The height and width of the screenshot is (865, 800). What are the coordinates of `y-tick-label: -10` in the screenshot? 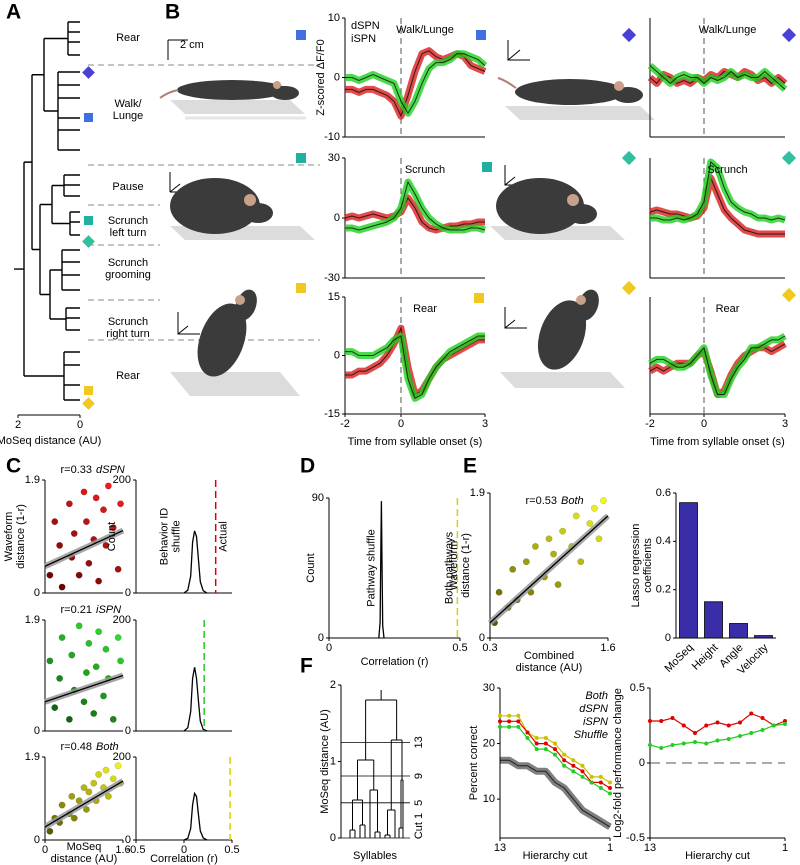 It's located at (332, 137).